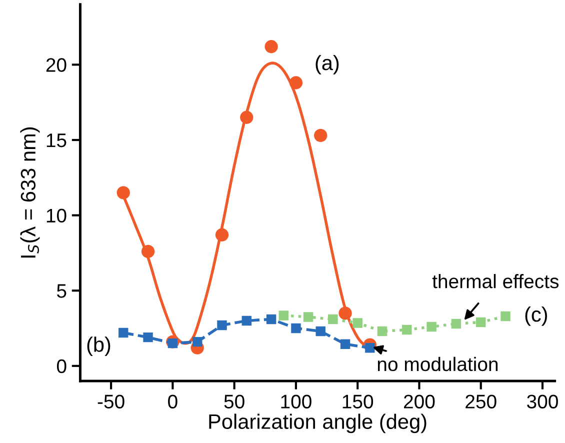 The height and width of the screenshot is (443, 565). I want to click on y-tick-label: 0, so click(61, 366).